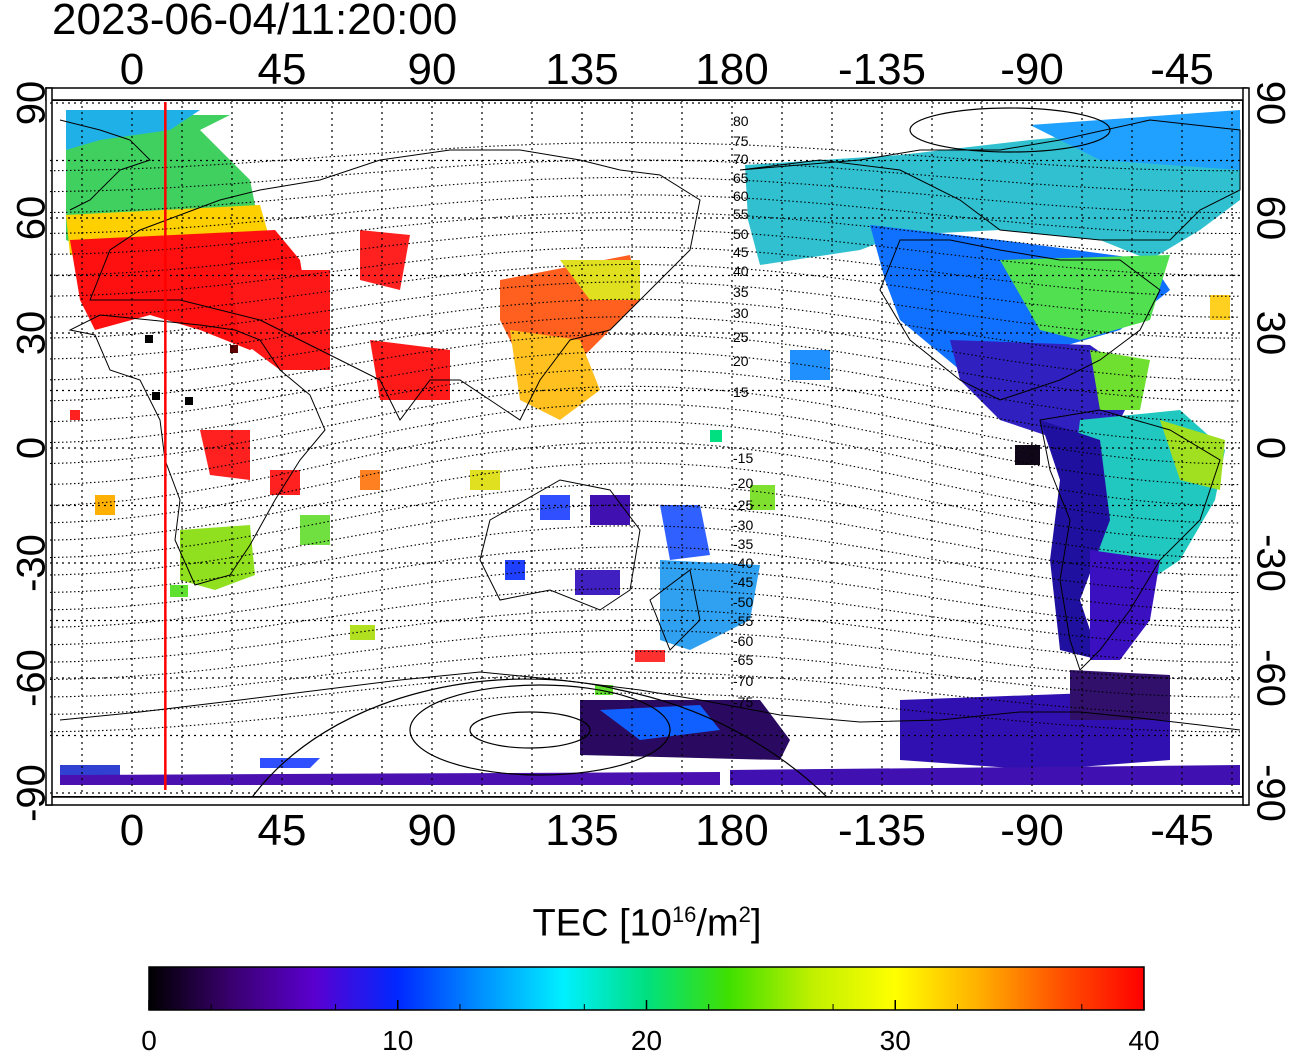 The height and width of the screenshot is (1057, 1294). I want to click on bottom-lon-tick-label: 135, so click(581, 830).